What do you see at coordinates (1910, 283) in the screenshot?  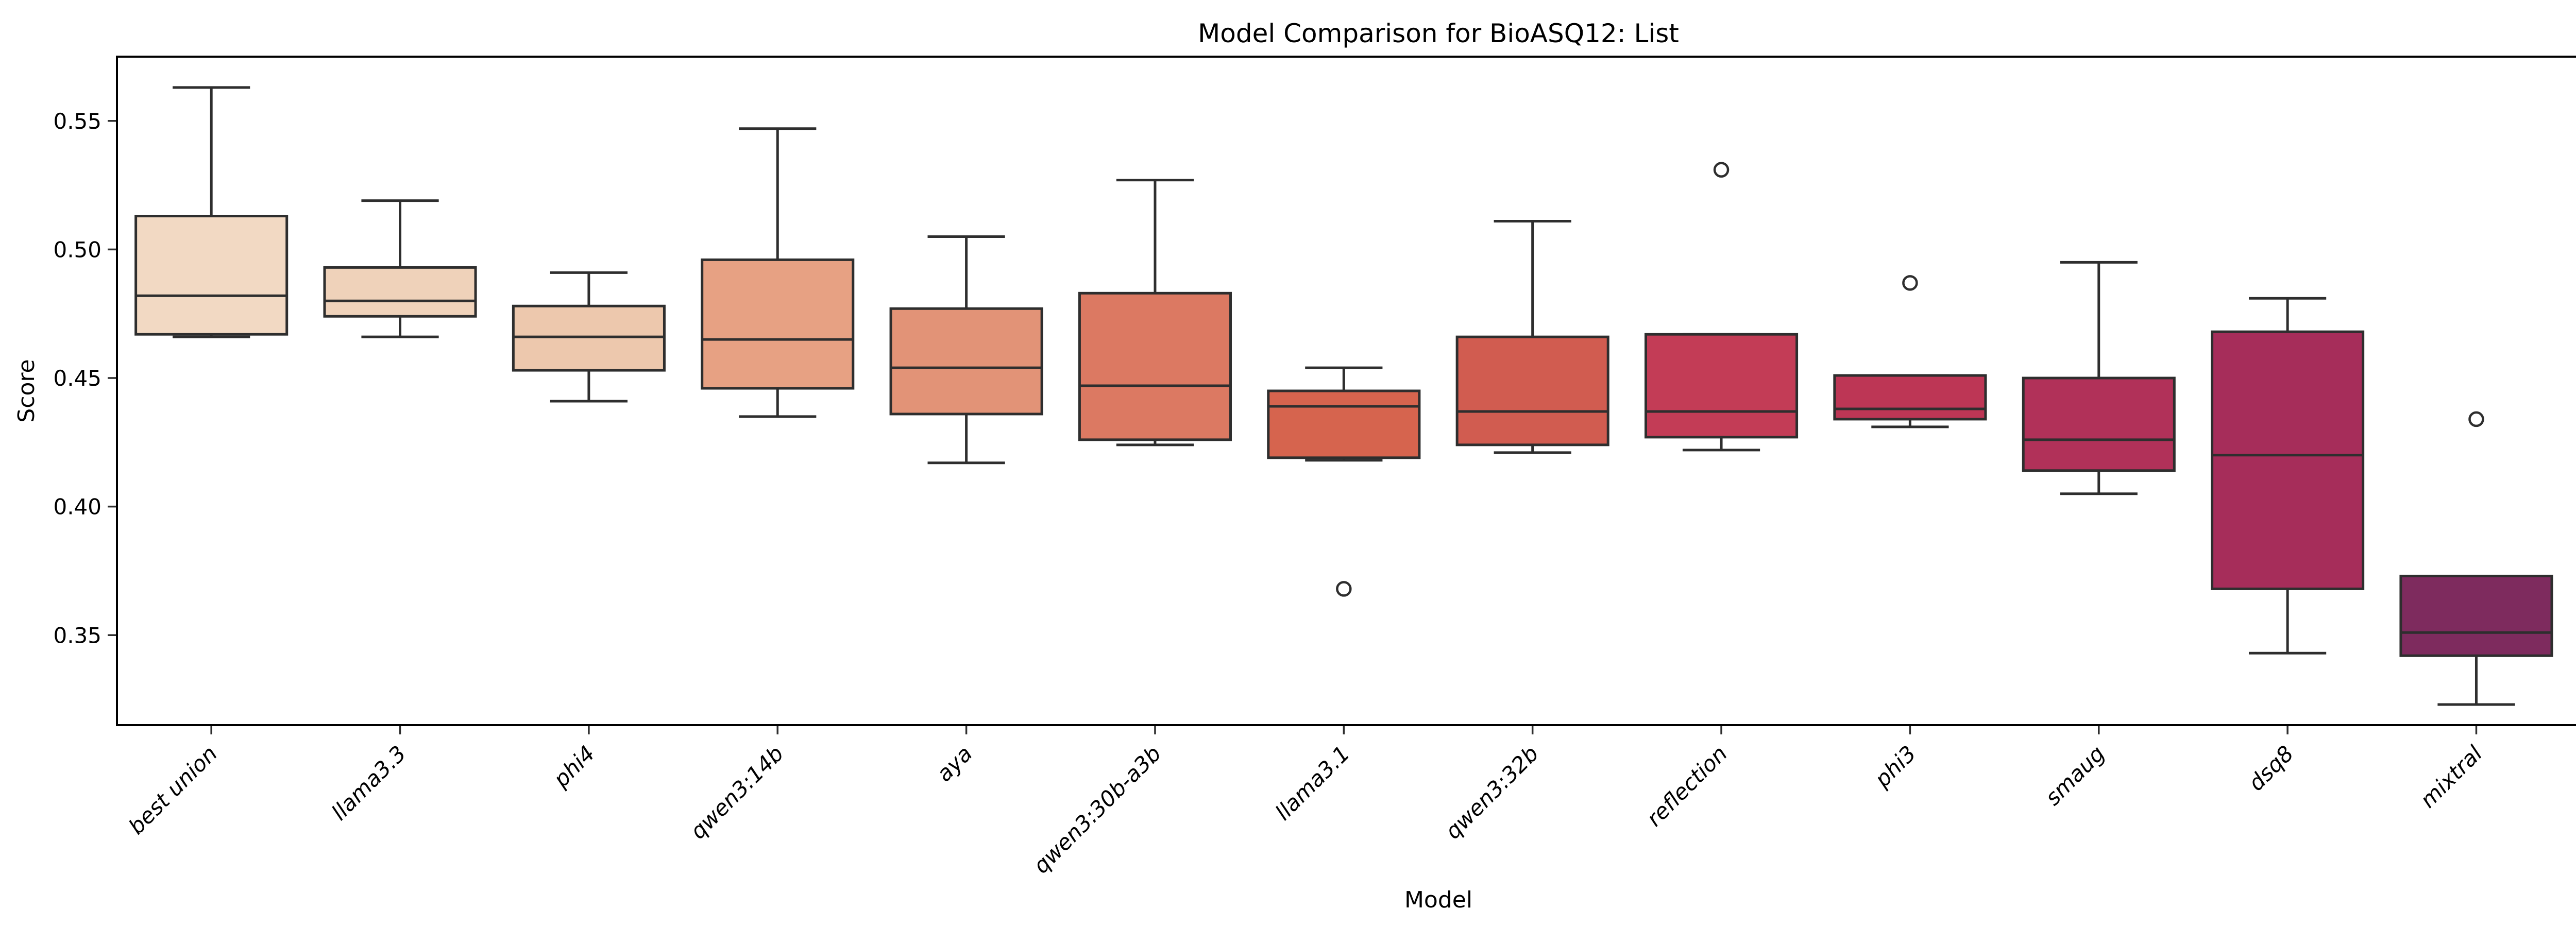 I see `outlier-phi3` at bounding box center [1910, 283].